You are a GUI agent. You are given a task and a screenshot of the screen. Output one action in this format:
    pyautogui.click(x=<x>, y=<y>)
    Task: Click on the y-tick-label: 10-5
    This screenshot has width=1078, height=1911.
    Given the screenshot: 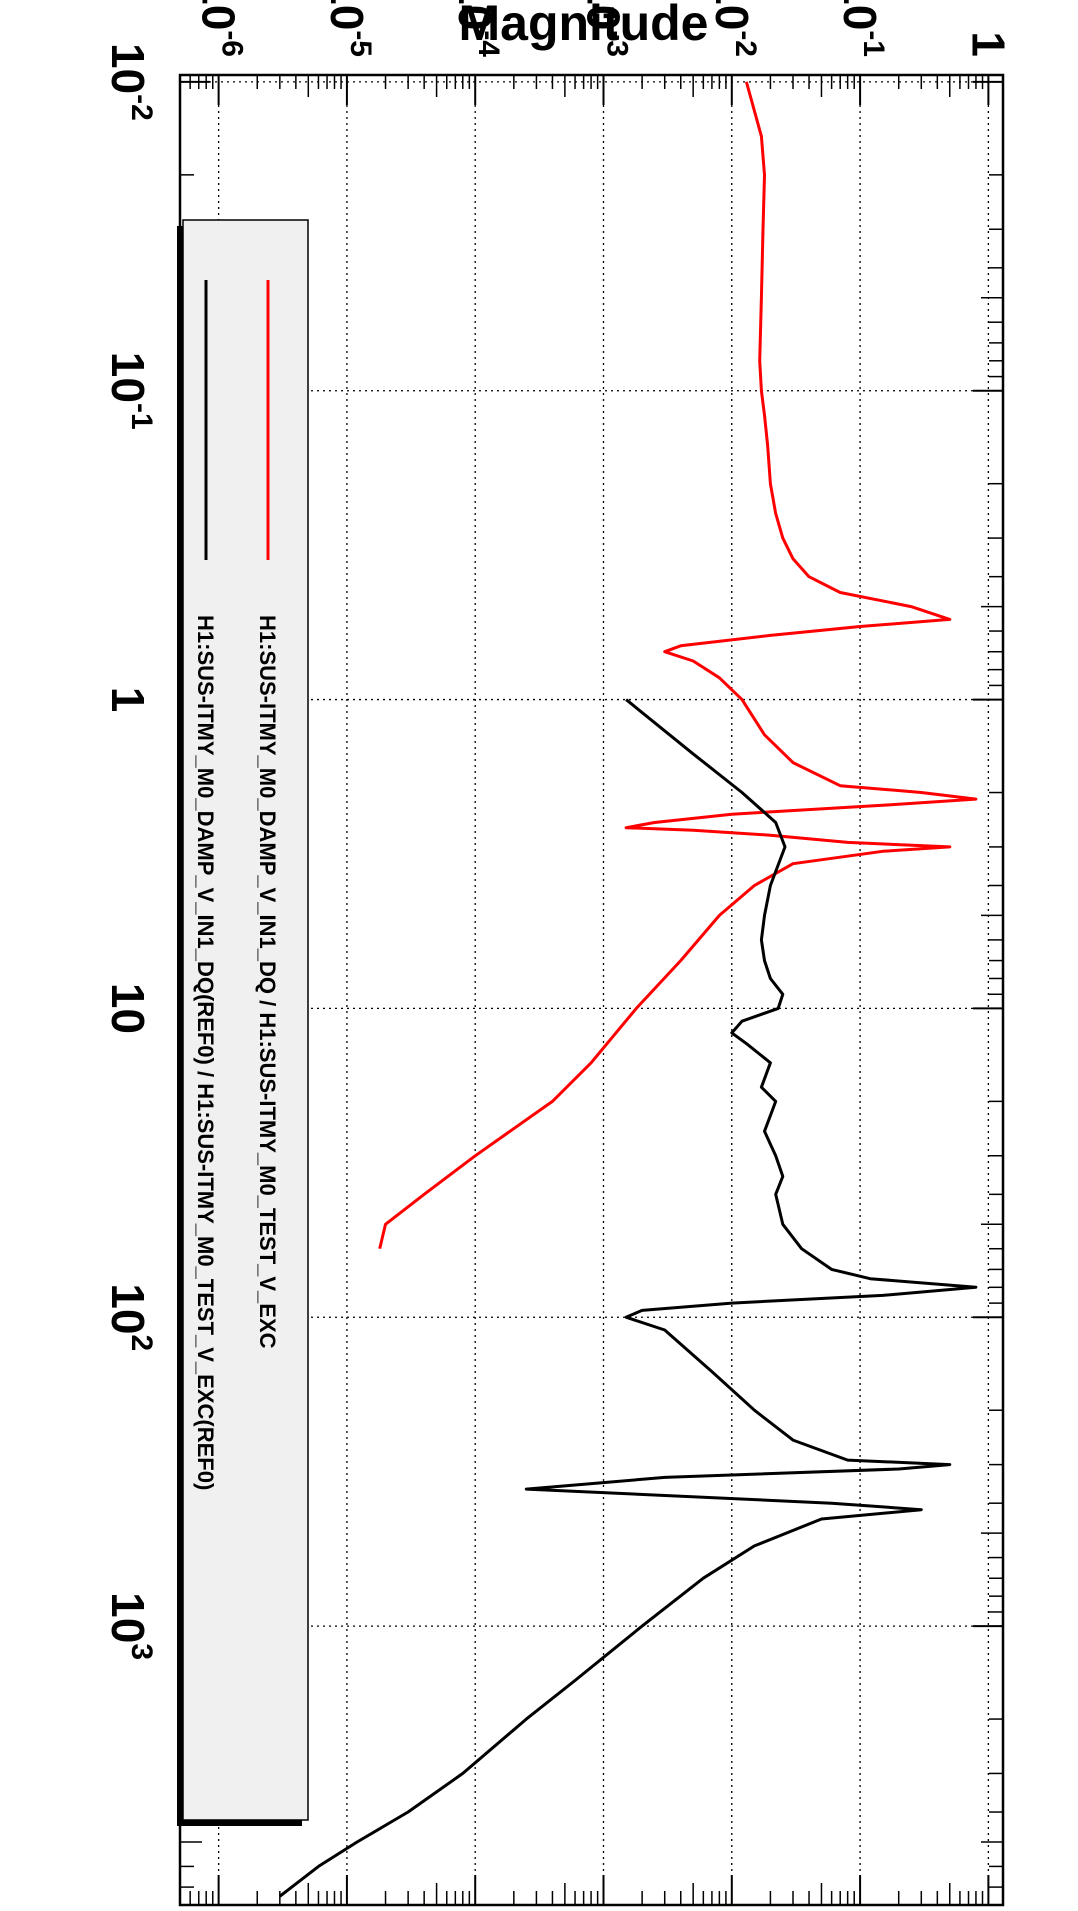 What is the action you would take?
    pyautogui.click(x=349, y=28)
    